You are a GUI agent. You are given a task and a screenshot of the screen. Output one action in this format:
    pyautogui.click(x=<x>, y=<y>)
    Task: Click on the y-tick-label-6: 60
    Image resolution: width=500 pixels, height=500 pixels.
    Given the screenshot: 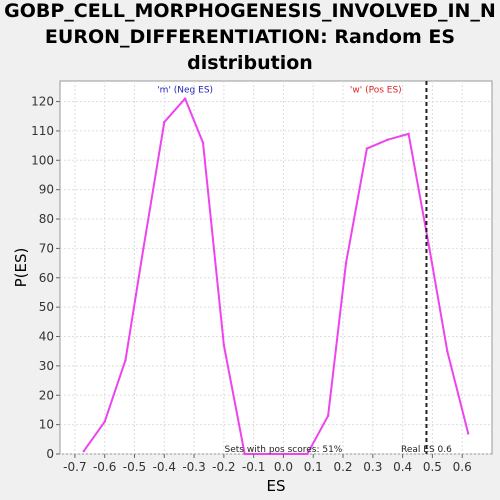 What is the action you would take?
    pyautogui.click(x=46, y=278)
    